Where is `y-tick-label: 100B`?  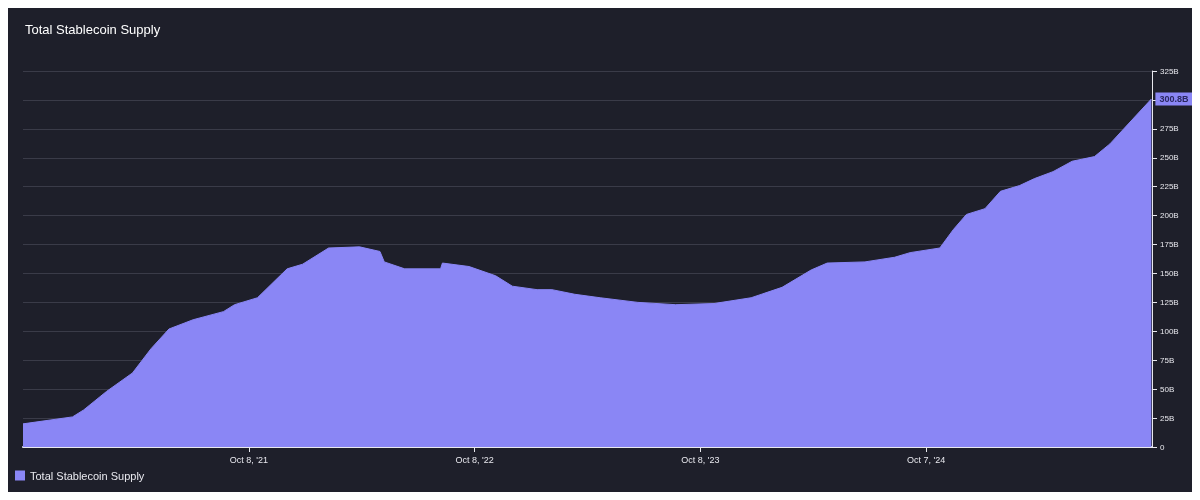
y-tick-label: 100B is located at coordinates (1169, 331).